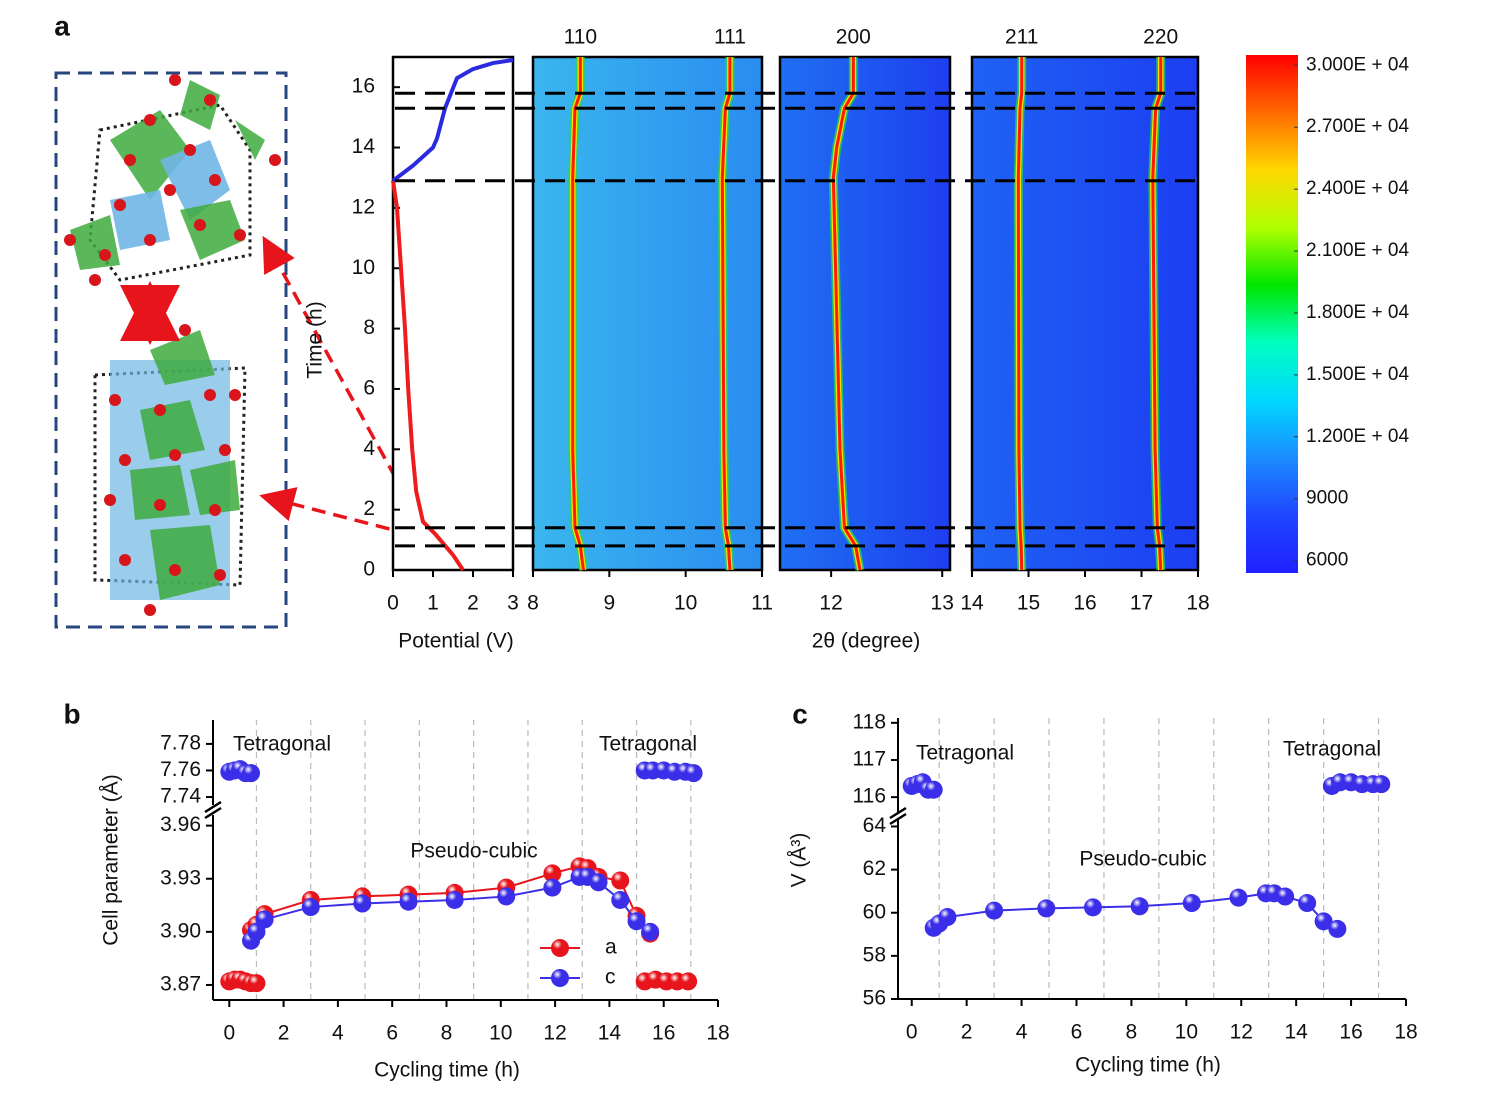 Image resolution: width=1492 pixels, height=1114 pixels. Describe the element at coordinates (580, 37) in the screenshot. I see `peak-label: 110` at that location.